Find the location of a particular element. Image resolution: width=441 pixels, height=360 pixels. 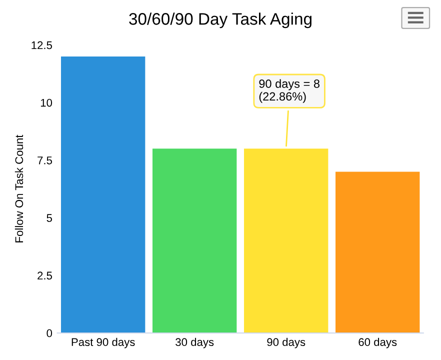

x-tick-label: Past 90 days is located at coordinates (103, 343).